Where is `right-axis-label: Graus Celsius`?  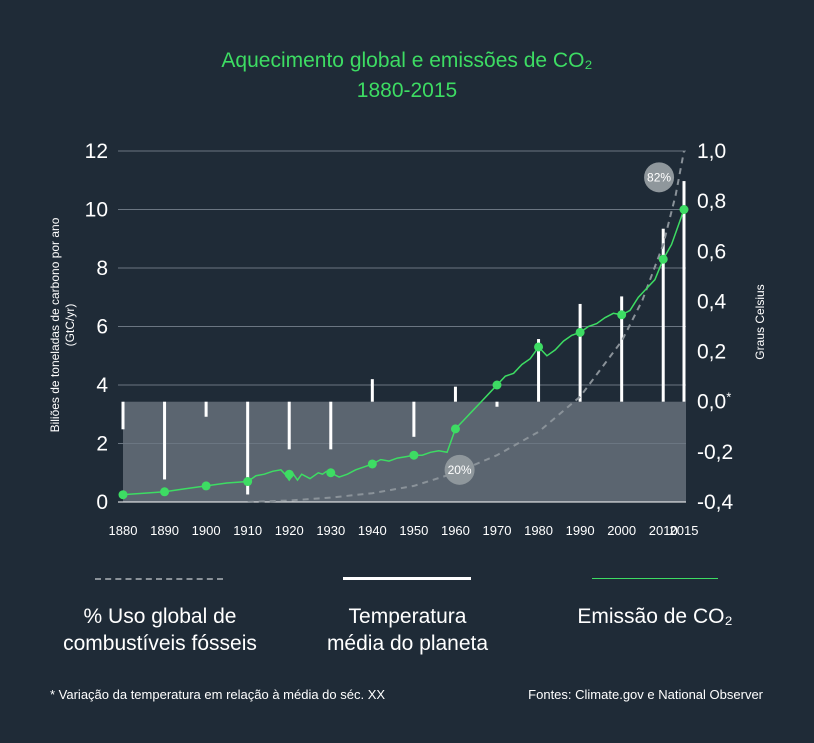 right-axis-label: Graus Celsius is located at coordinates (760, 322).